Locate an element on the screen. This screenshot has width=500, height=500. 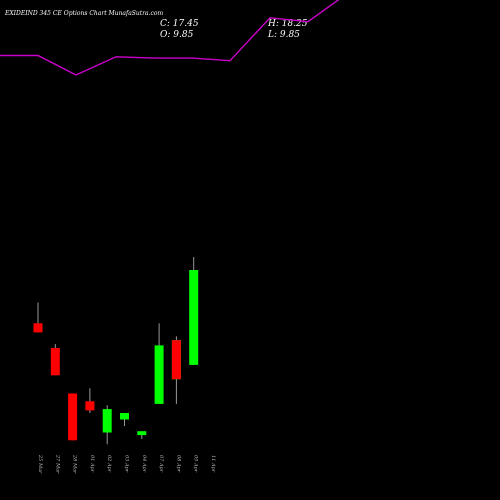
candle-body-overlay is located at coordinates (176, 360).